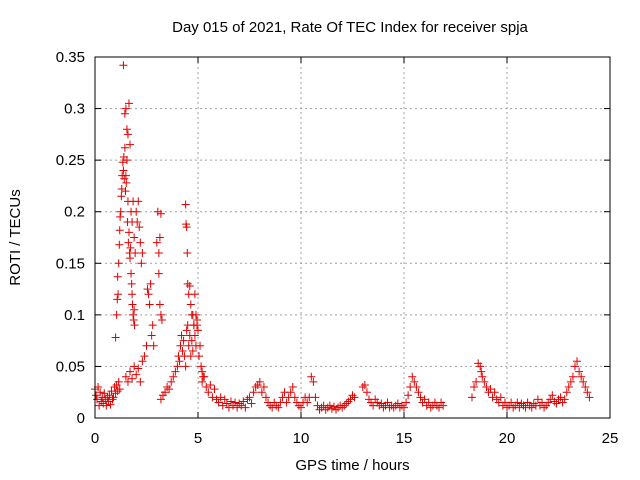 The image size is (640, 480). Describe the element at coordinates (74, 109) in the screenshot. I see `y-tick-label: 0.3` at that location.